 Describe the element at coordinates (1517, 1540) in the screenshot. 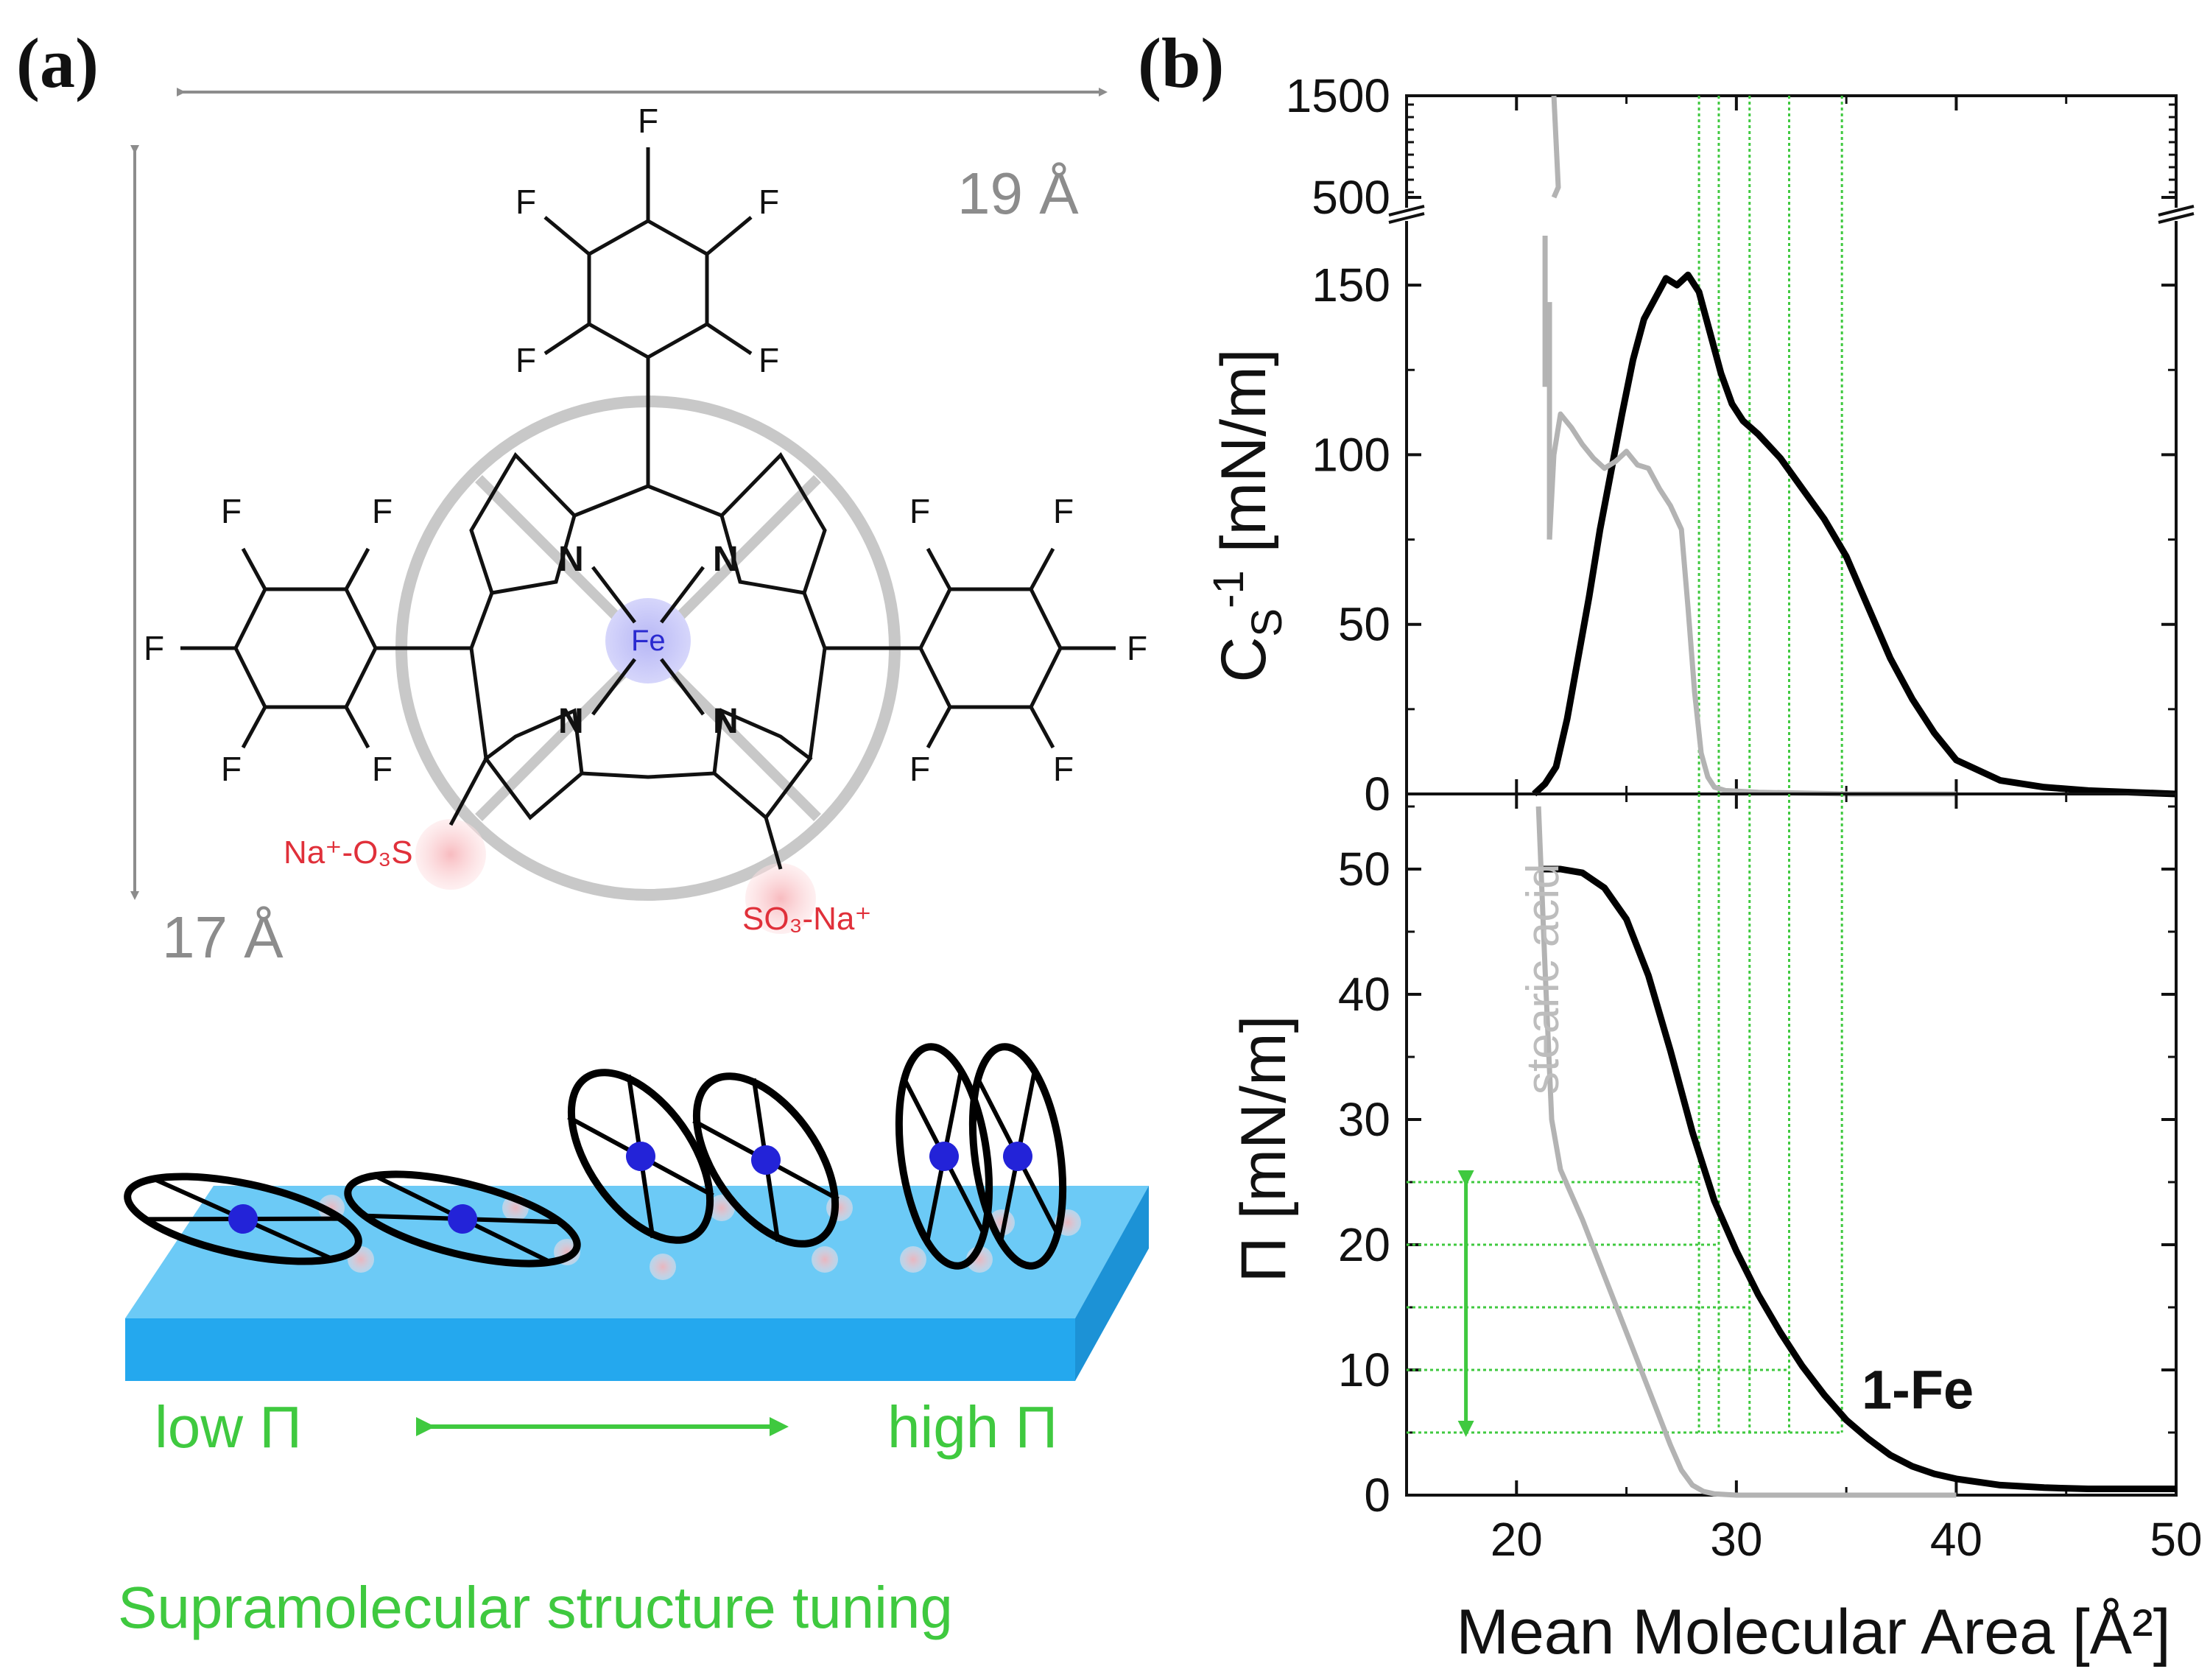

I see `x-tick-label: 20` at that location.